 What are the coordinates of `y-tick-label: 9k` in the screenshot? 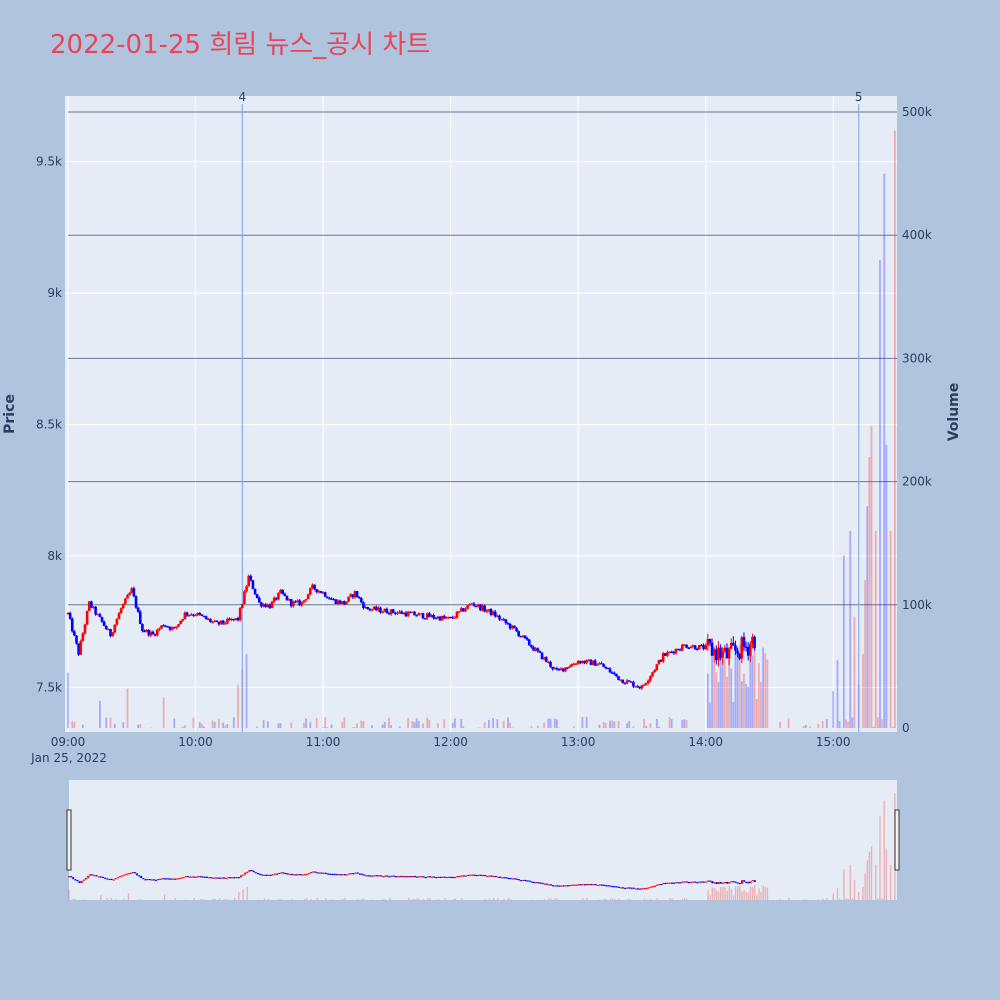 It's located at (54, 293).